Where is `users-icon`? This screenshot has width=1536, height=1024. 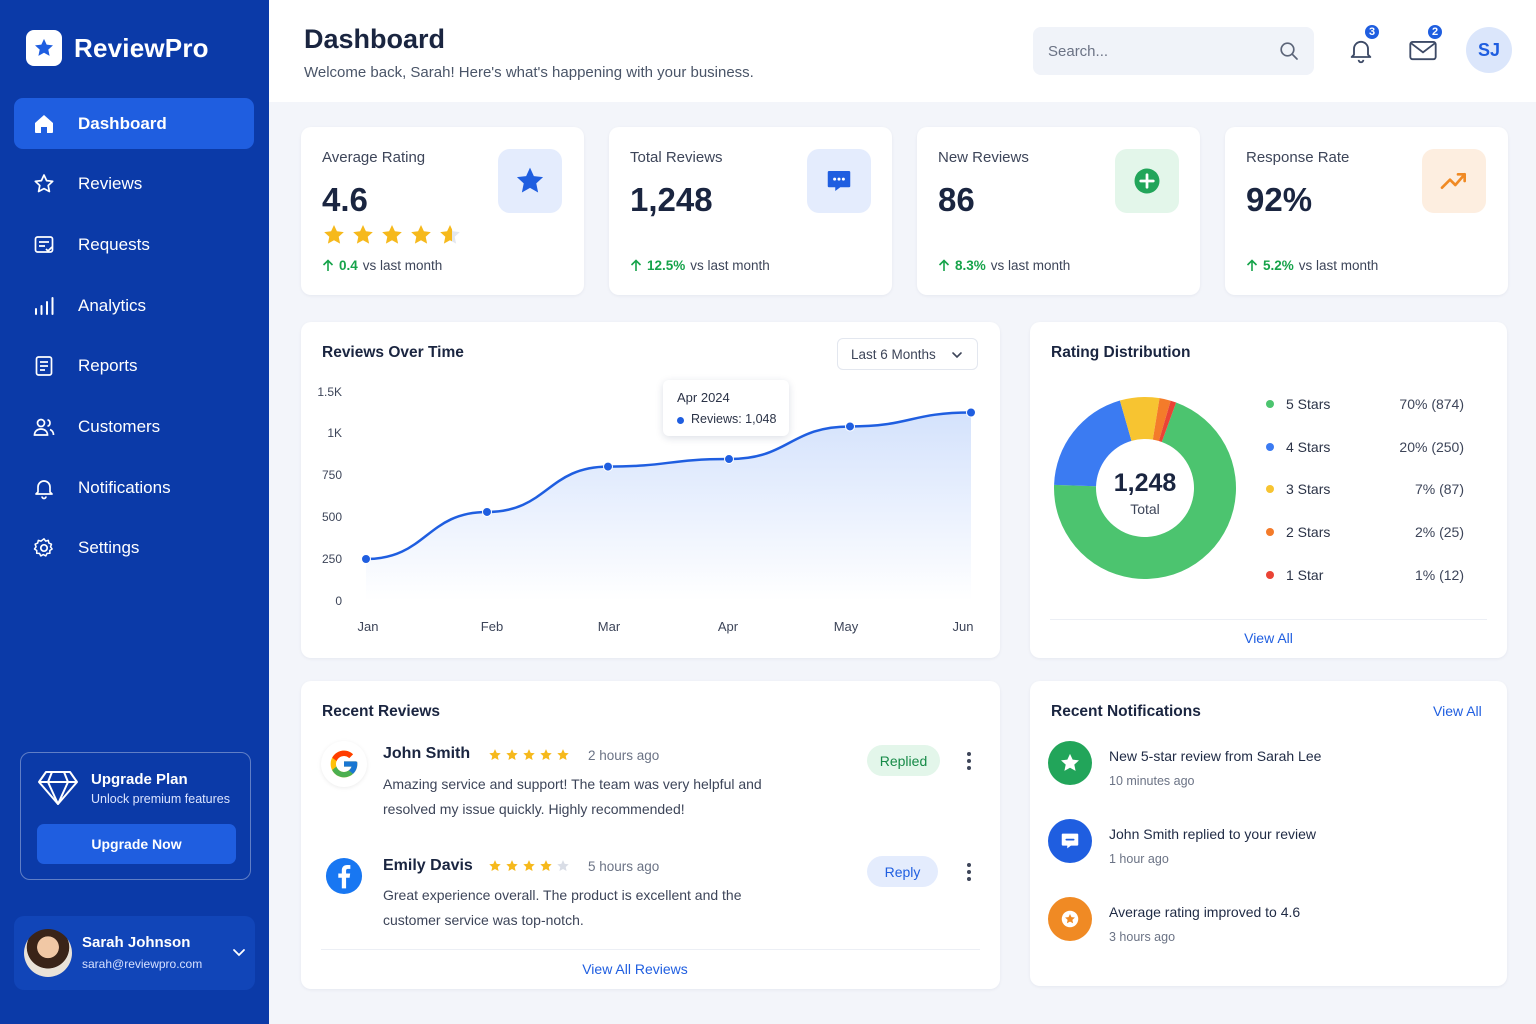
users-icon is located at coordinates (44, 427).